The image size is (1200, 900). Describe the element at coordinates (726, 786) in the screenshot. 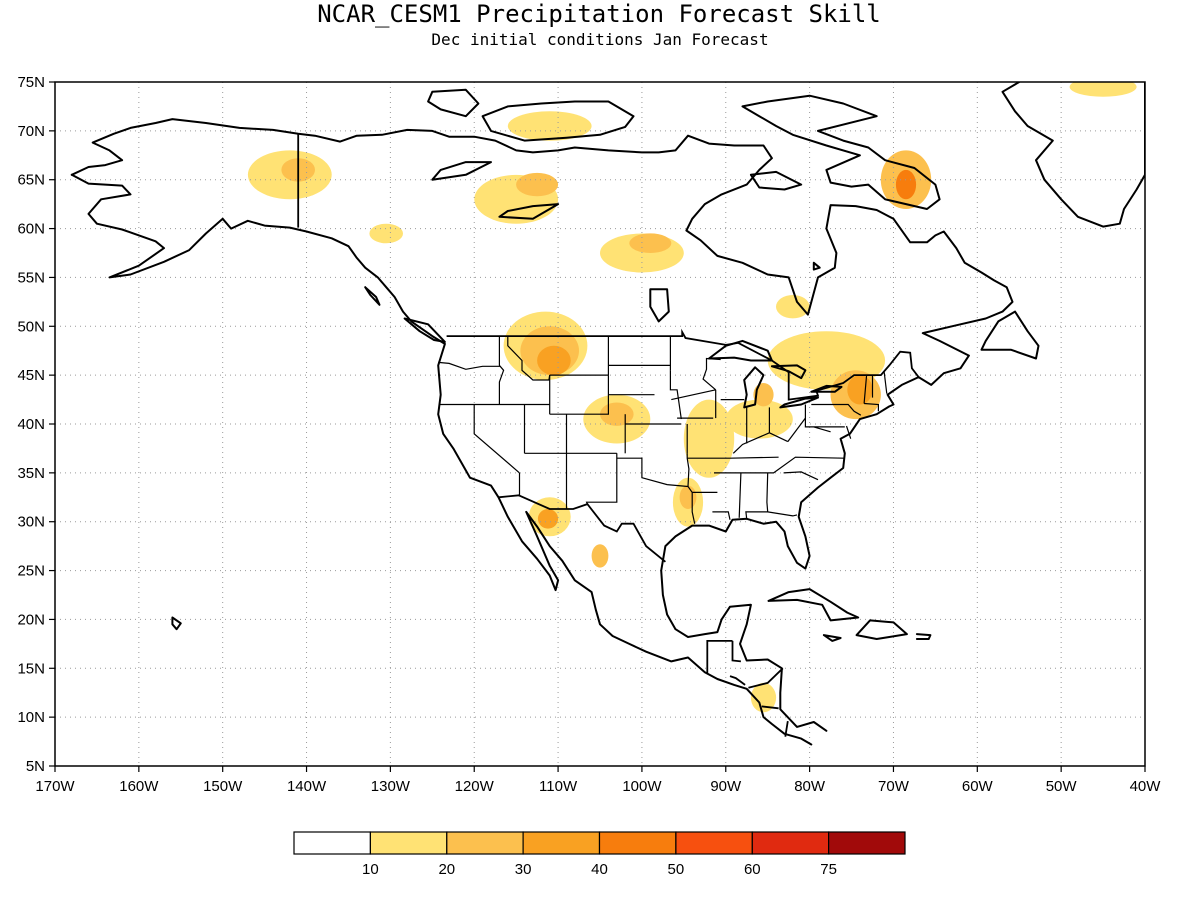

I see `longitude-tick-label: 90W` at that location.